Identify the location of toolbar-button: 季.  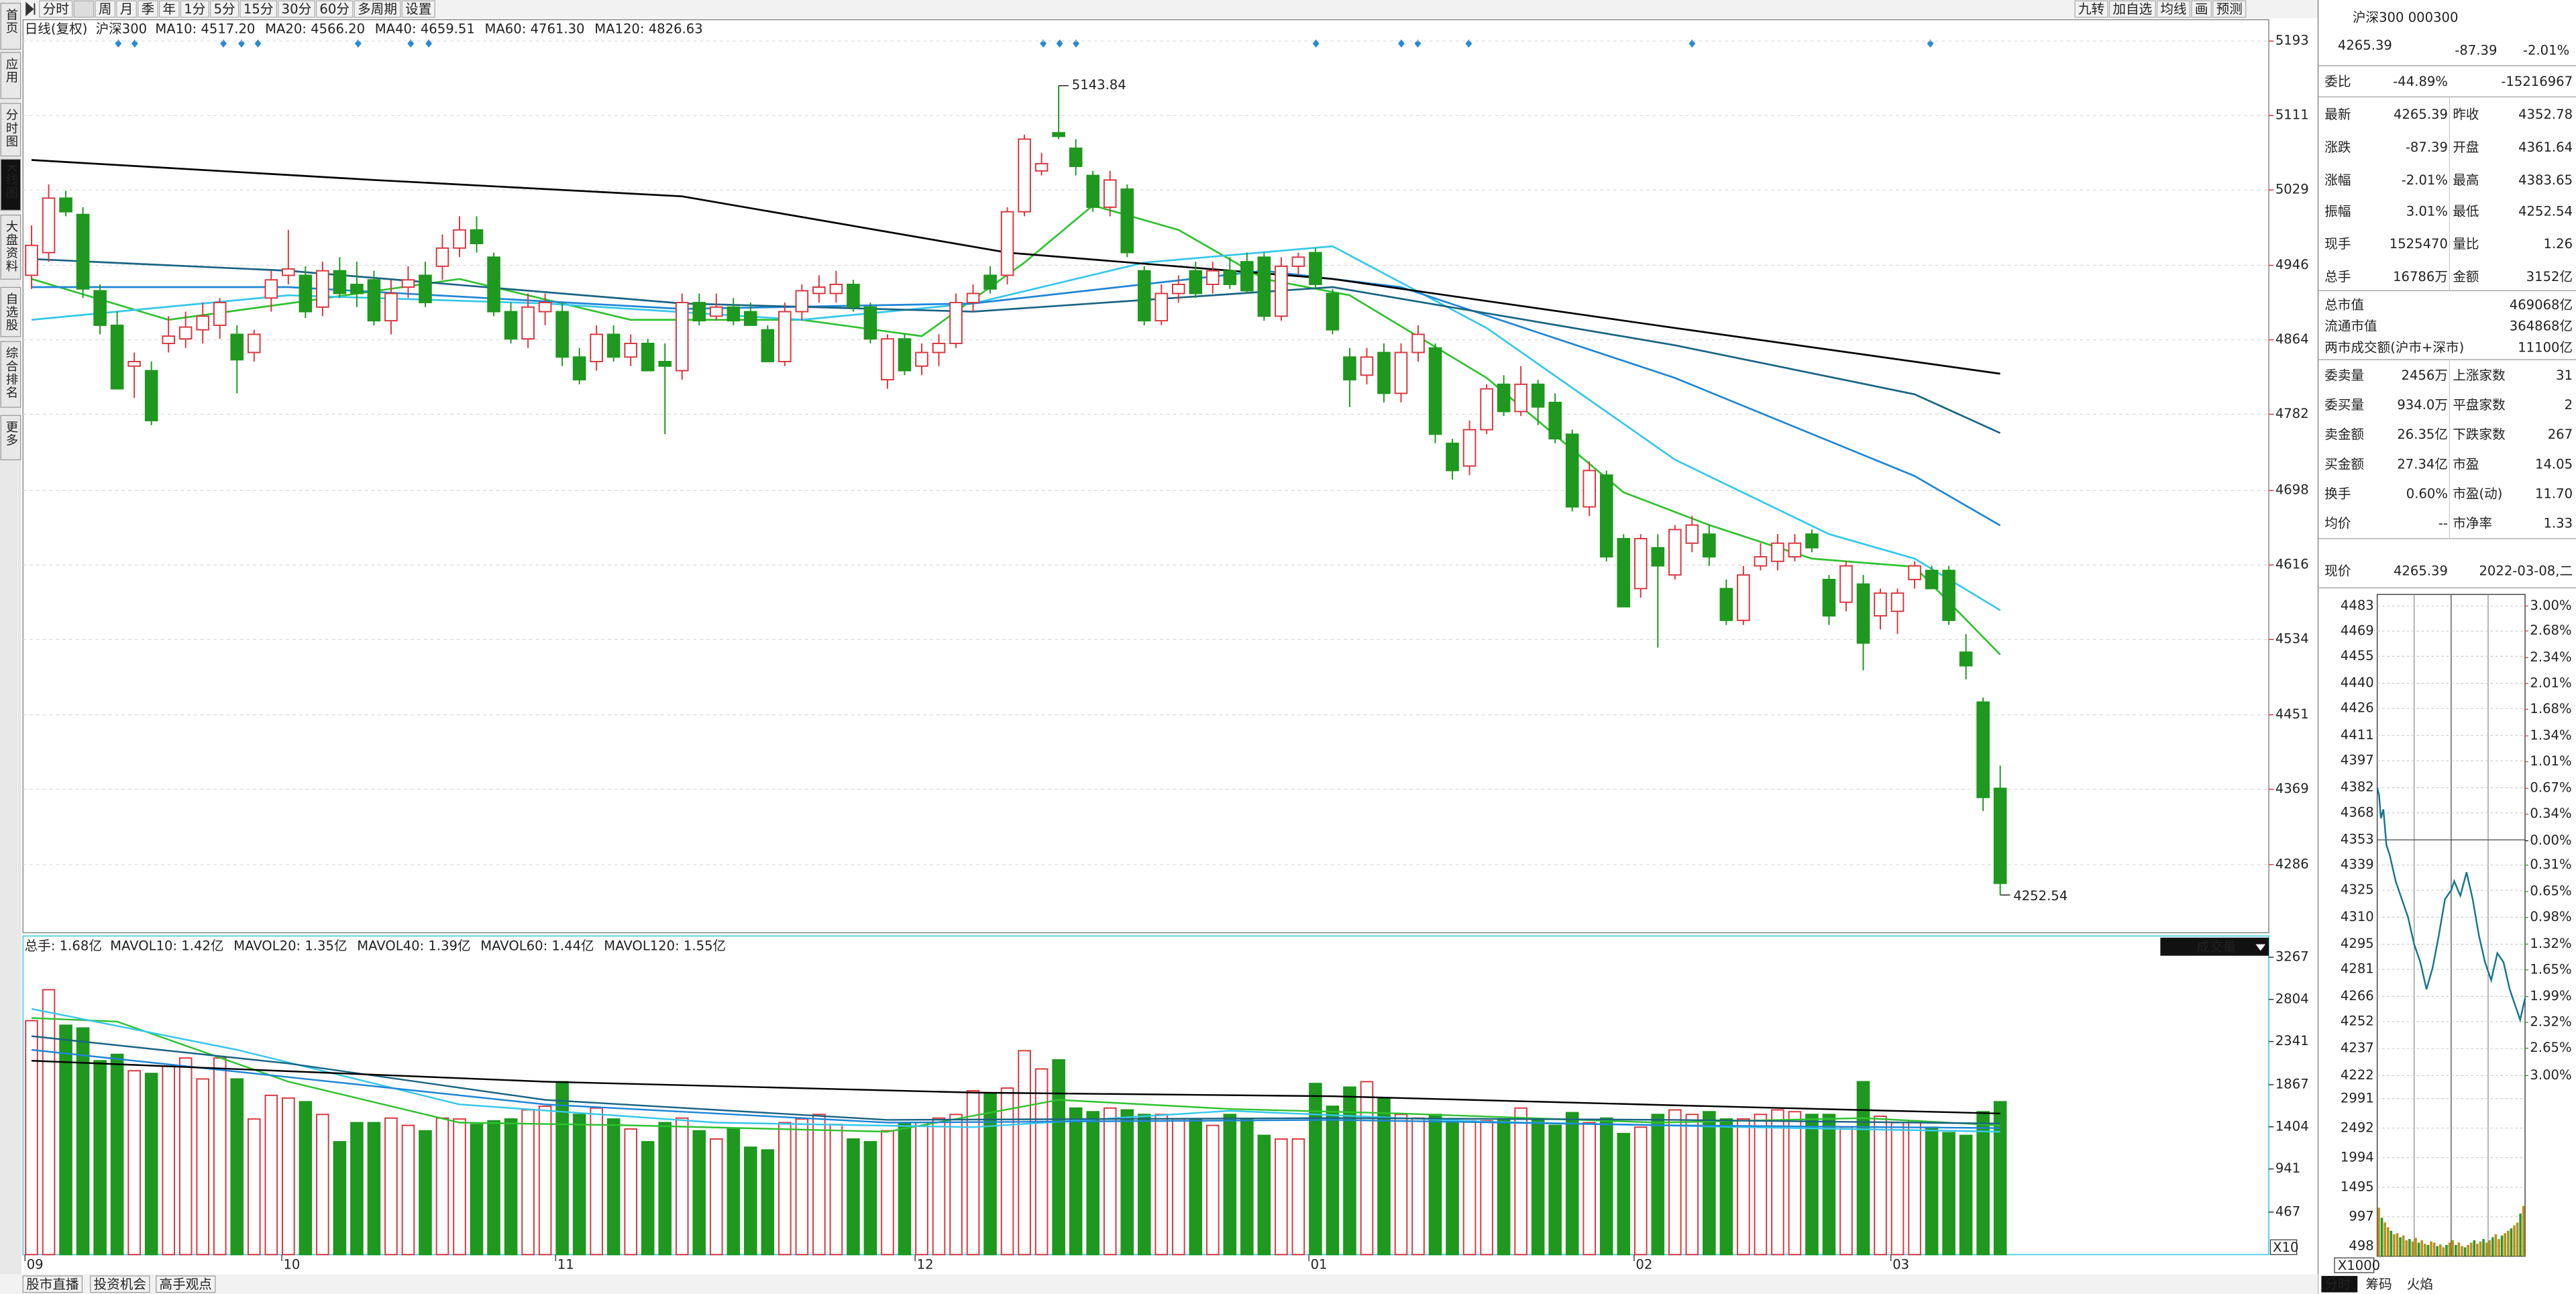
(148, 9).